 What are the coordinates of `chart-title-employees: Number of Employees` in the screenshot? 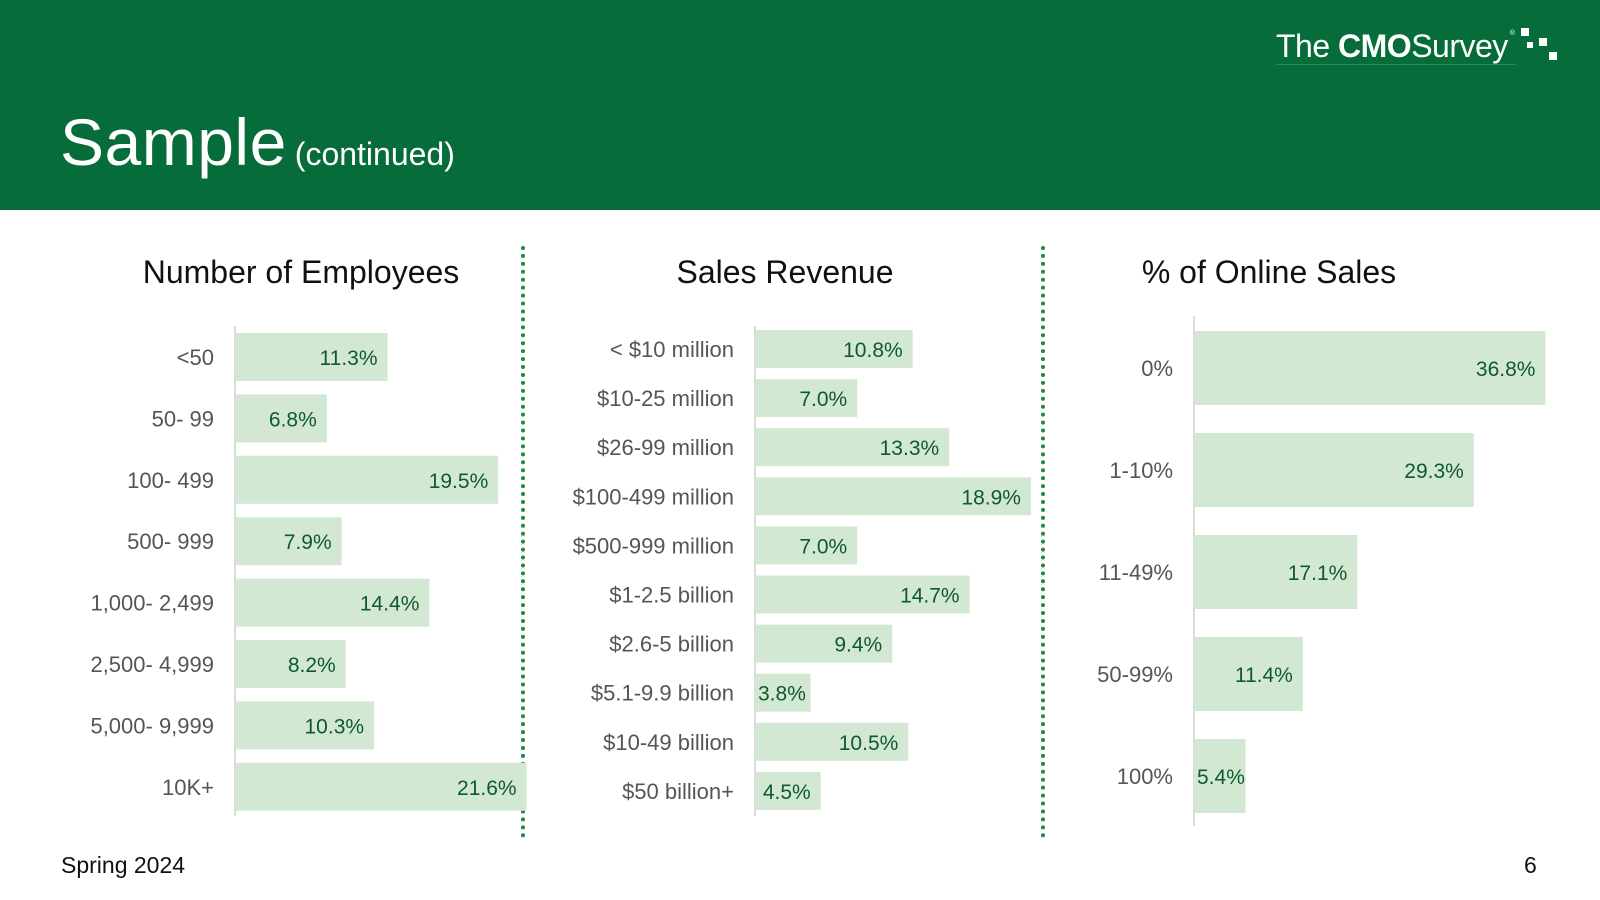 It's located at (301, 272).